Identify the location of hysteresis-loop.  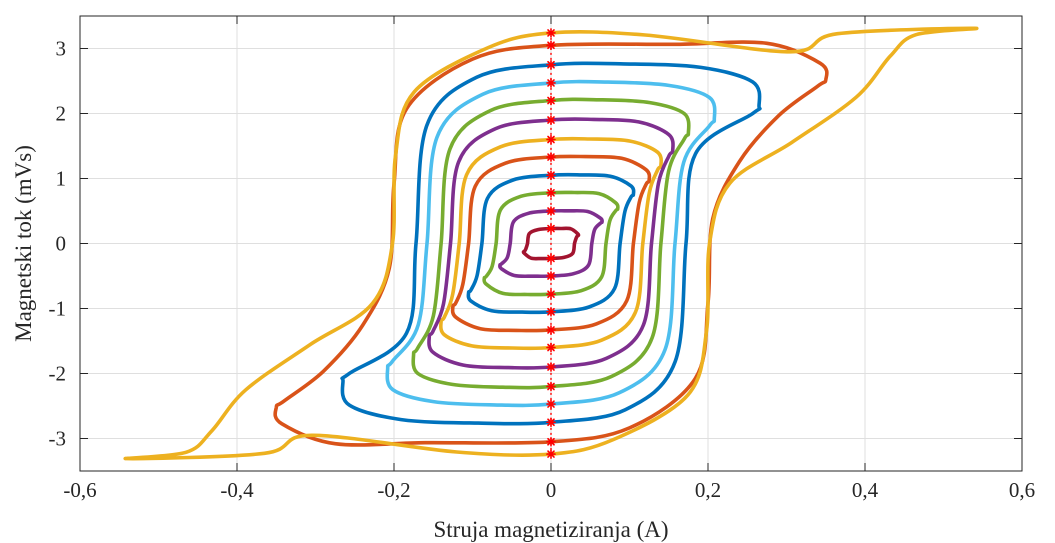
(551, 243).